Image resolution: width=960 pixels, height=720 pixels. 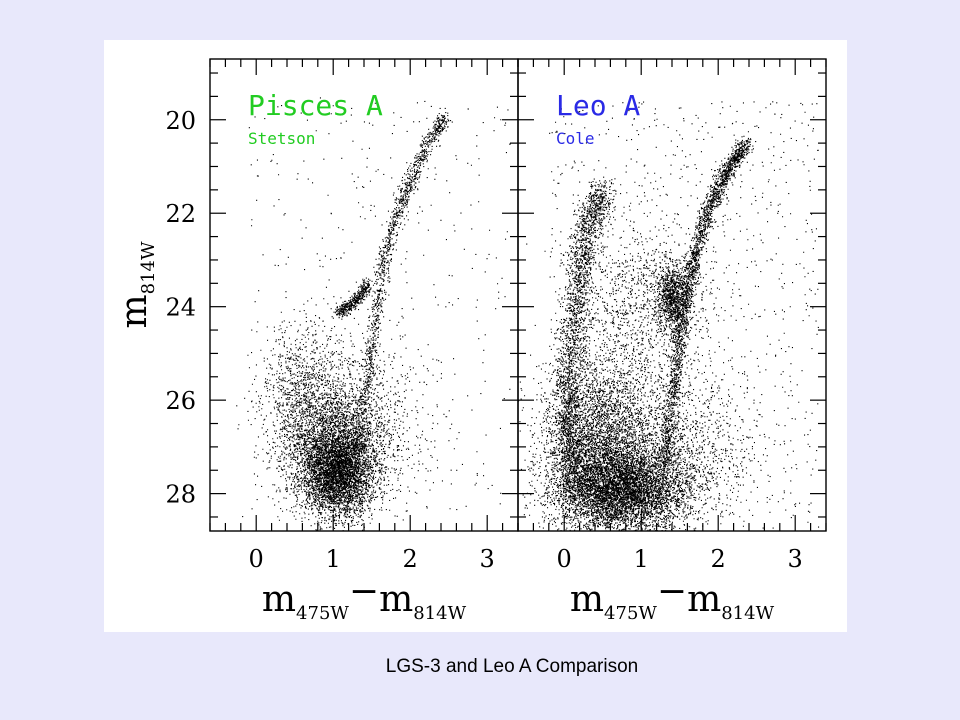 I want to click on y-tick-label: 26, so click(x=180, y=401).